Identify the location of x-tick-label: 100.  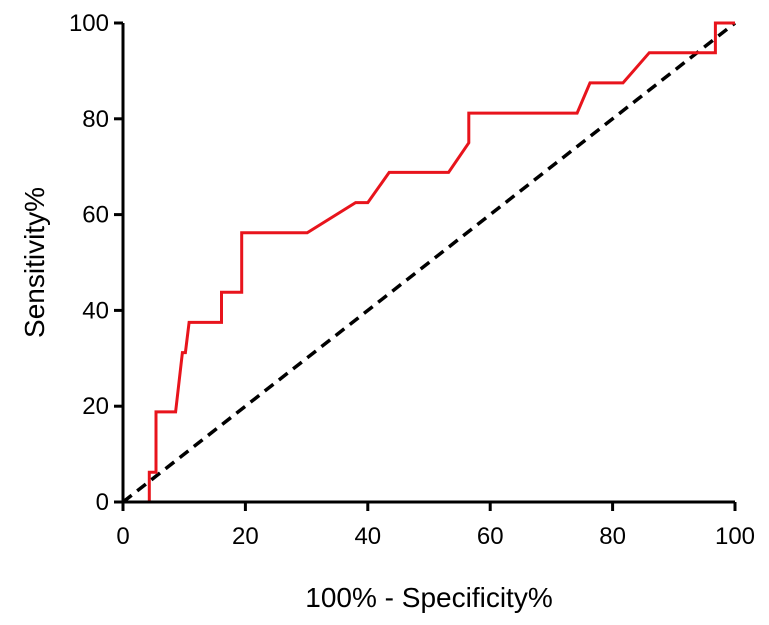
(735, 536).